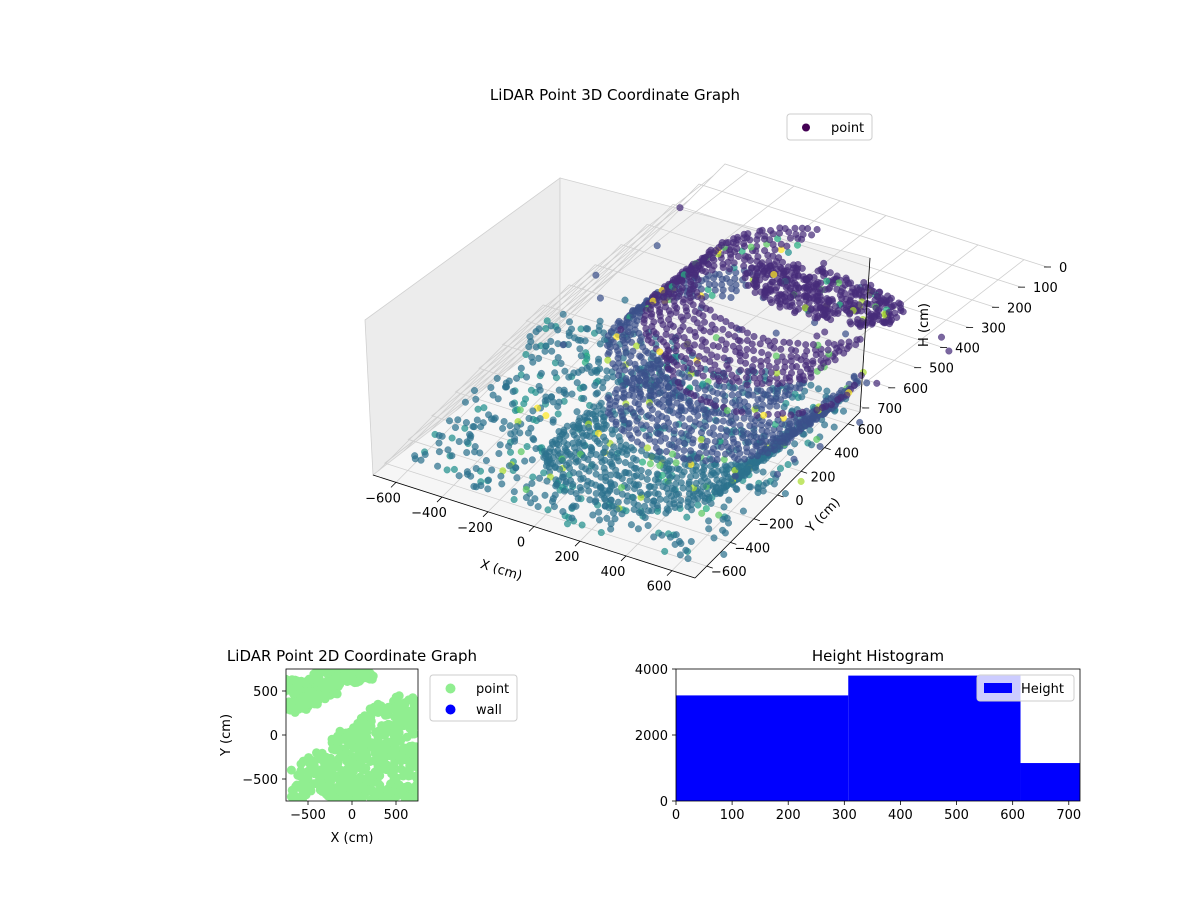  Describe the element at coordinates (1042, 689) in the screenshot. I see `legend-histogram-label: Height` at that location.